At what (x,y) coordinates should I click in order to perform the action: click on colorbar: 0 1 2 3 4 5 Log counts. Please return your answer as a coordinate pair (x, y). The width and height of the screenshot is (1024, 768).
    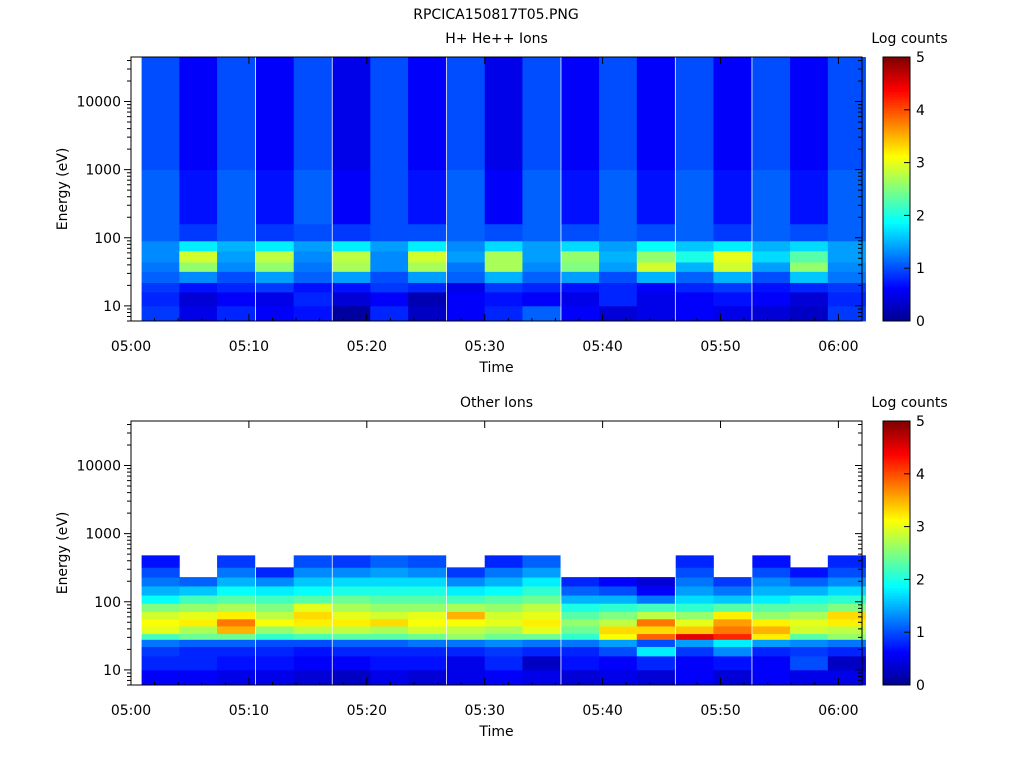
    Looking at the image, I should click on (909, 544).